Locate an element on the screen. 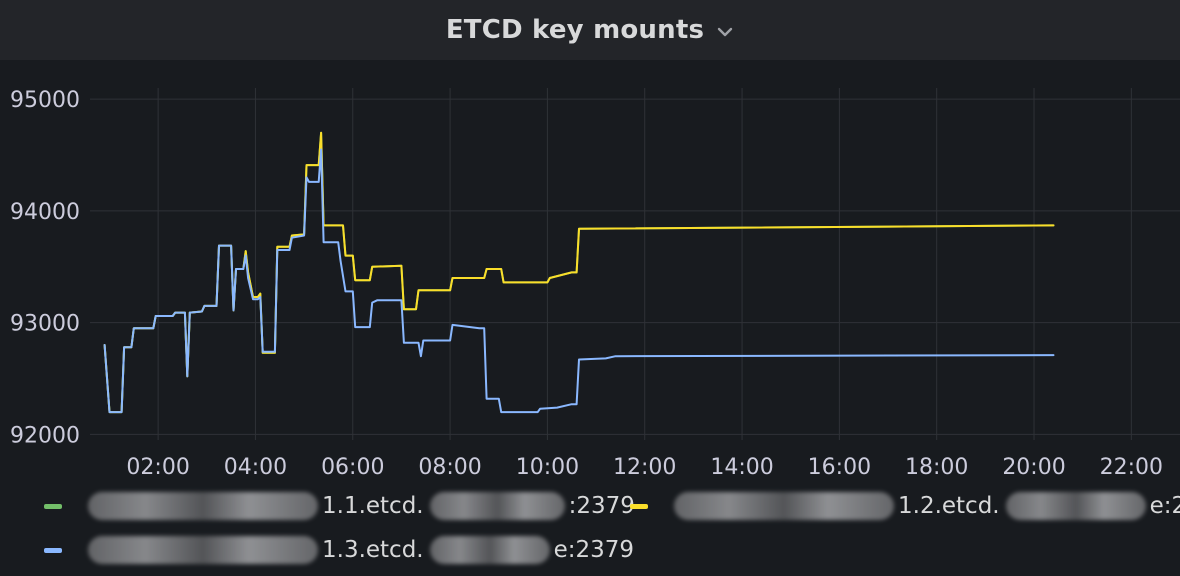 The height and width of the screenshot is (576, 1180). x-tick-label: 12:00 is located at coordinates (644, 467).